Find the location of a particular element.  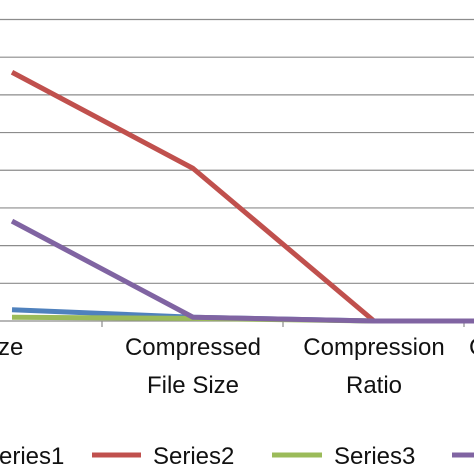

x-tick-label-1-1: File Size is located at coordinates (193, 385).